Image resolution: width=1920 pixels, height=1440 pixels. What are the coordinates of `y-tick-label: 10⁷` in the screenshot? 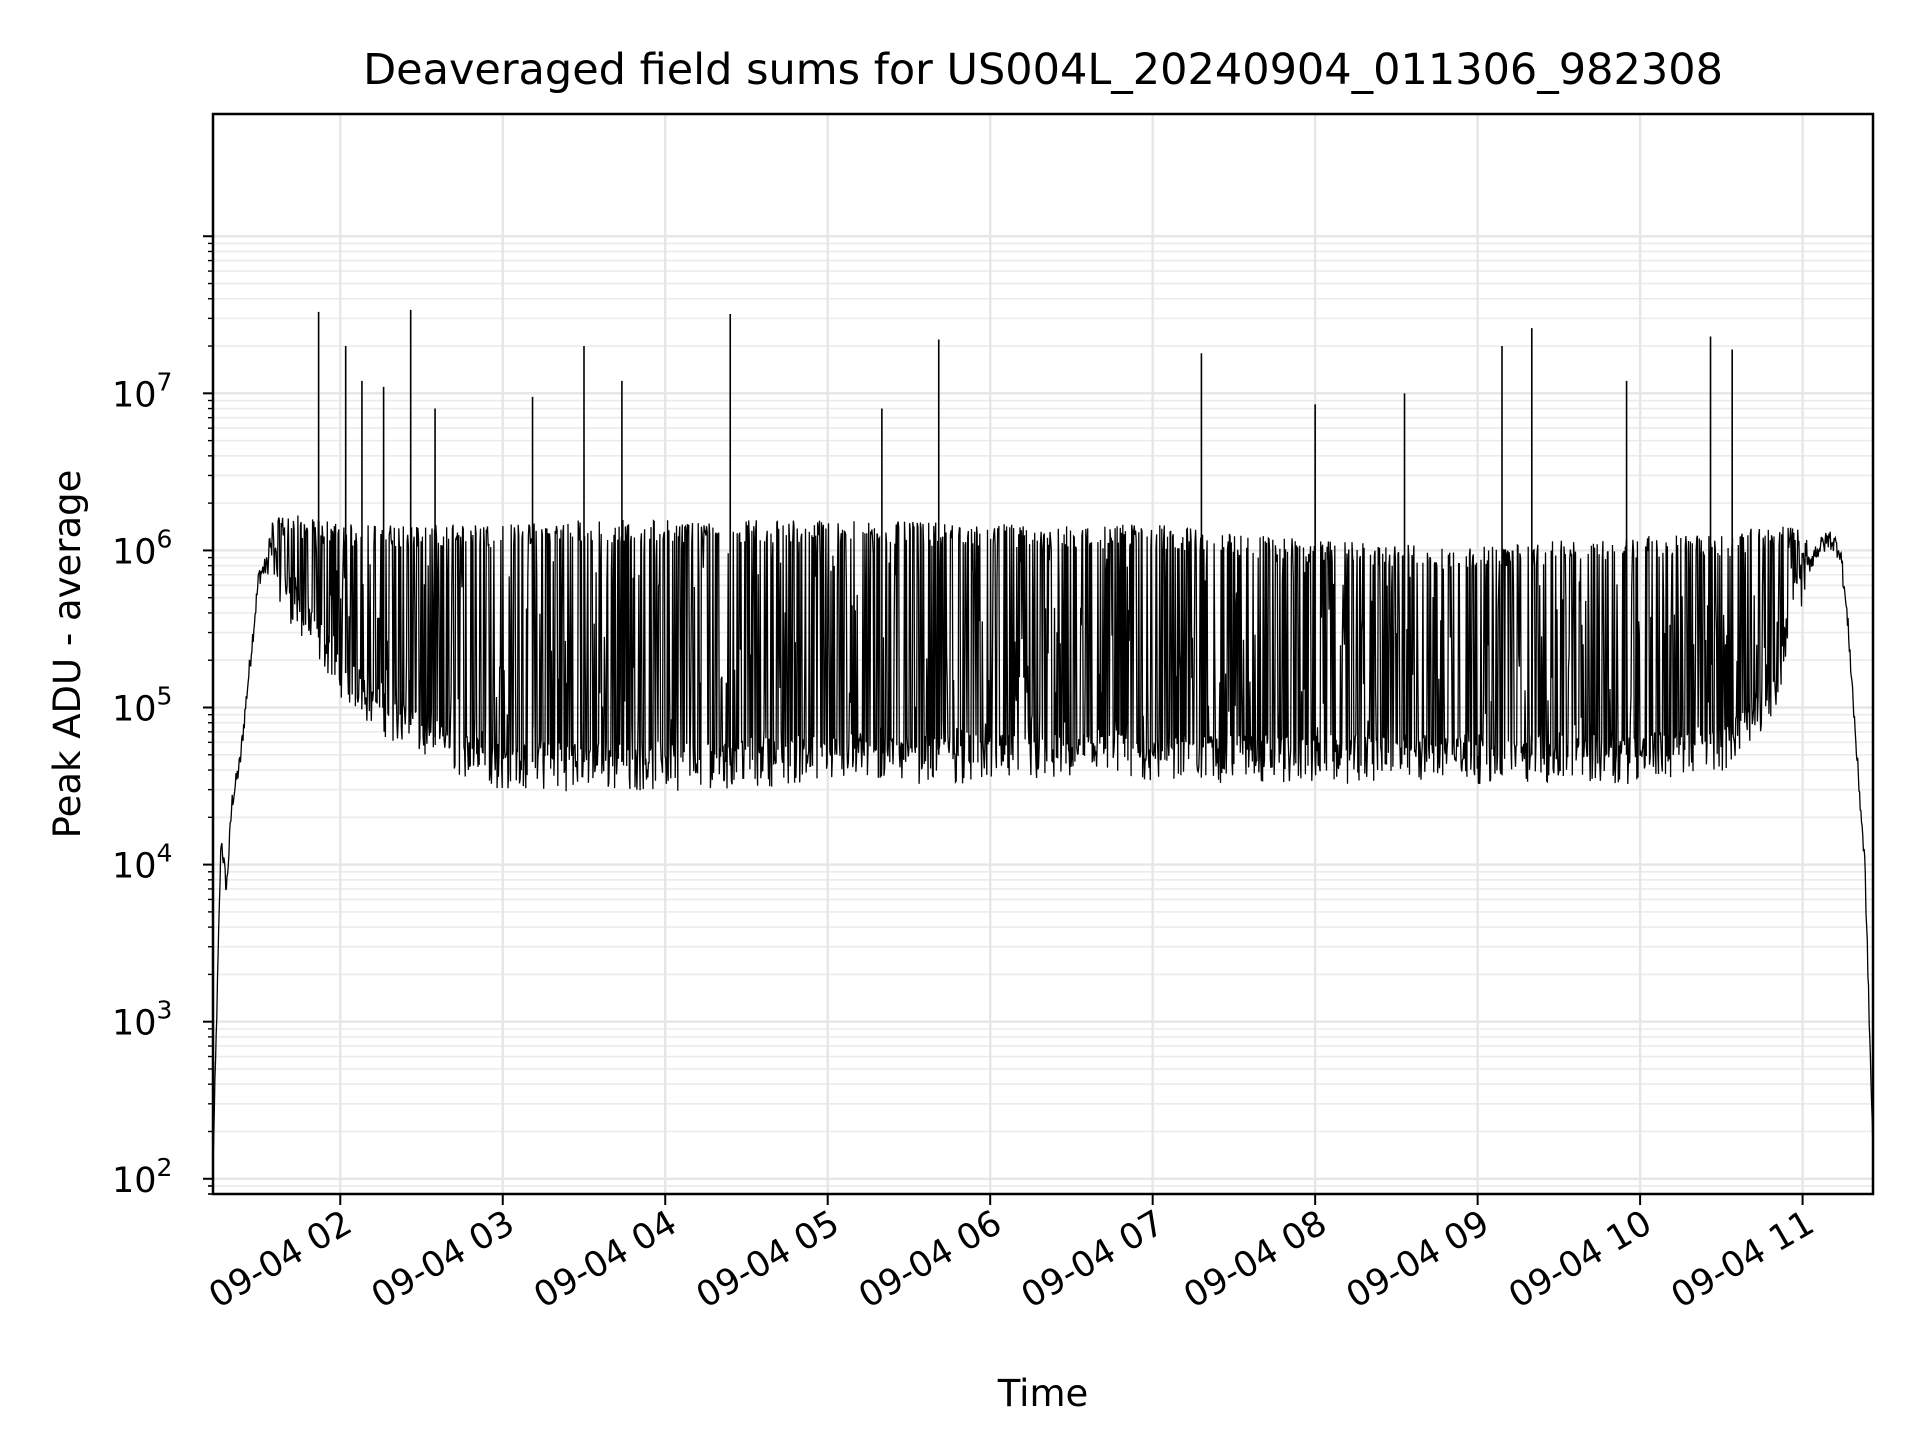 It's located at (142, 391).